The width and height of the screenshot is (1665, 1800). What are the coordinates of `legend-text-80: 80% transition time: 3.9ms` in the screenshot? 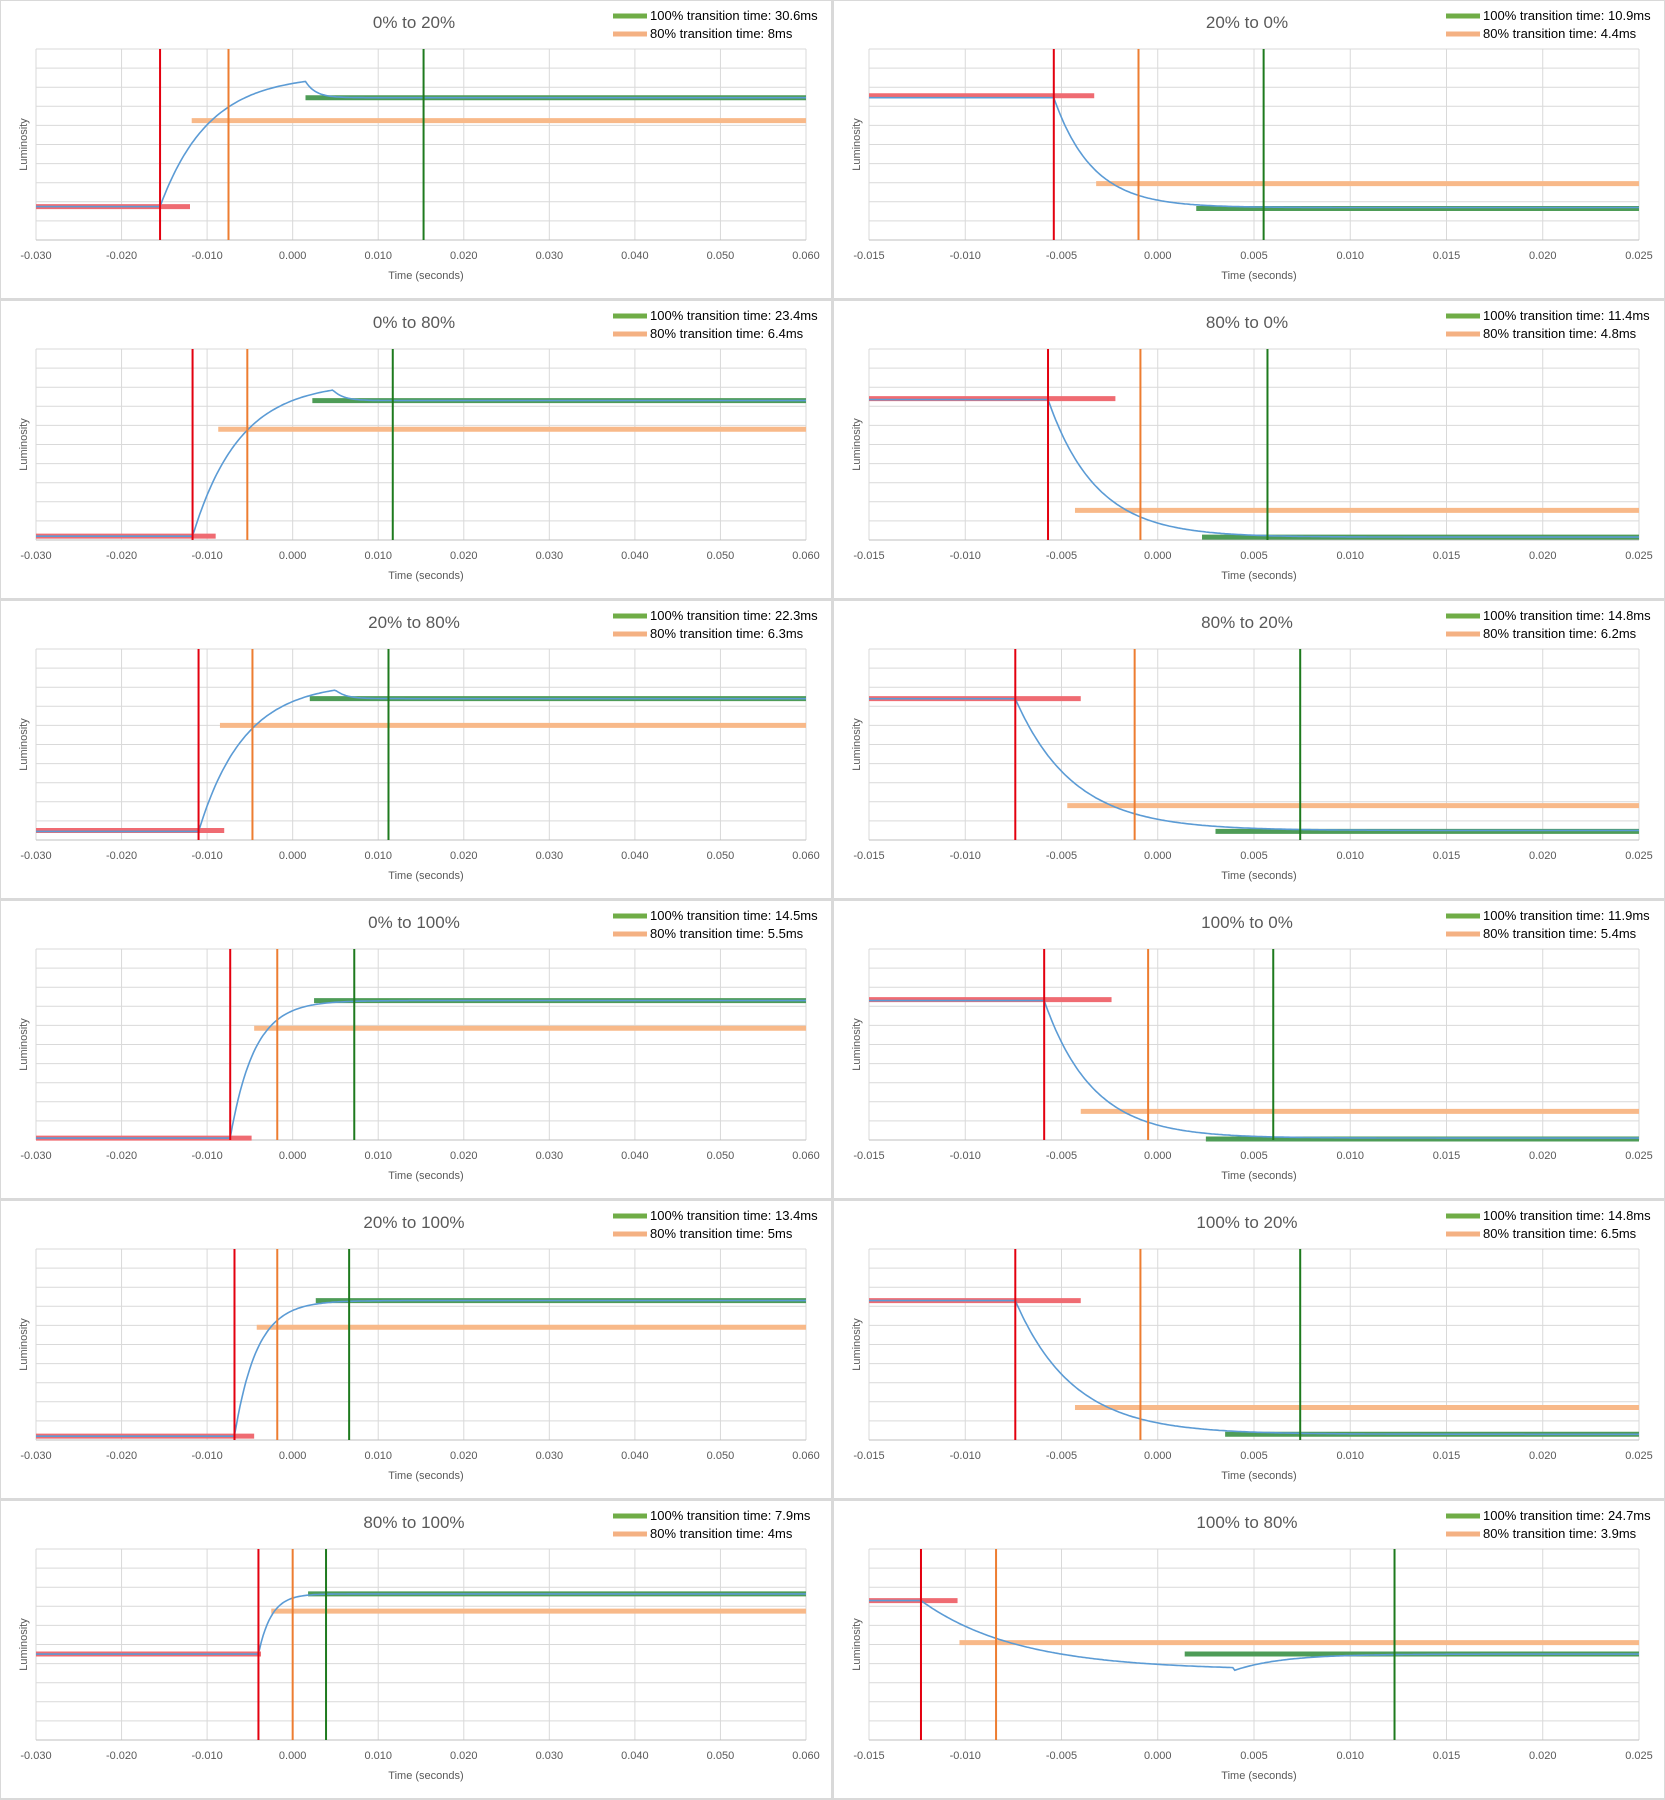 It's located at (1560, 1533).